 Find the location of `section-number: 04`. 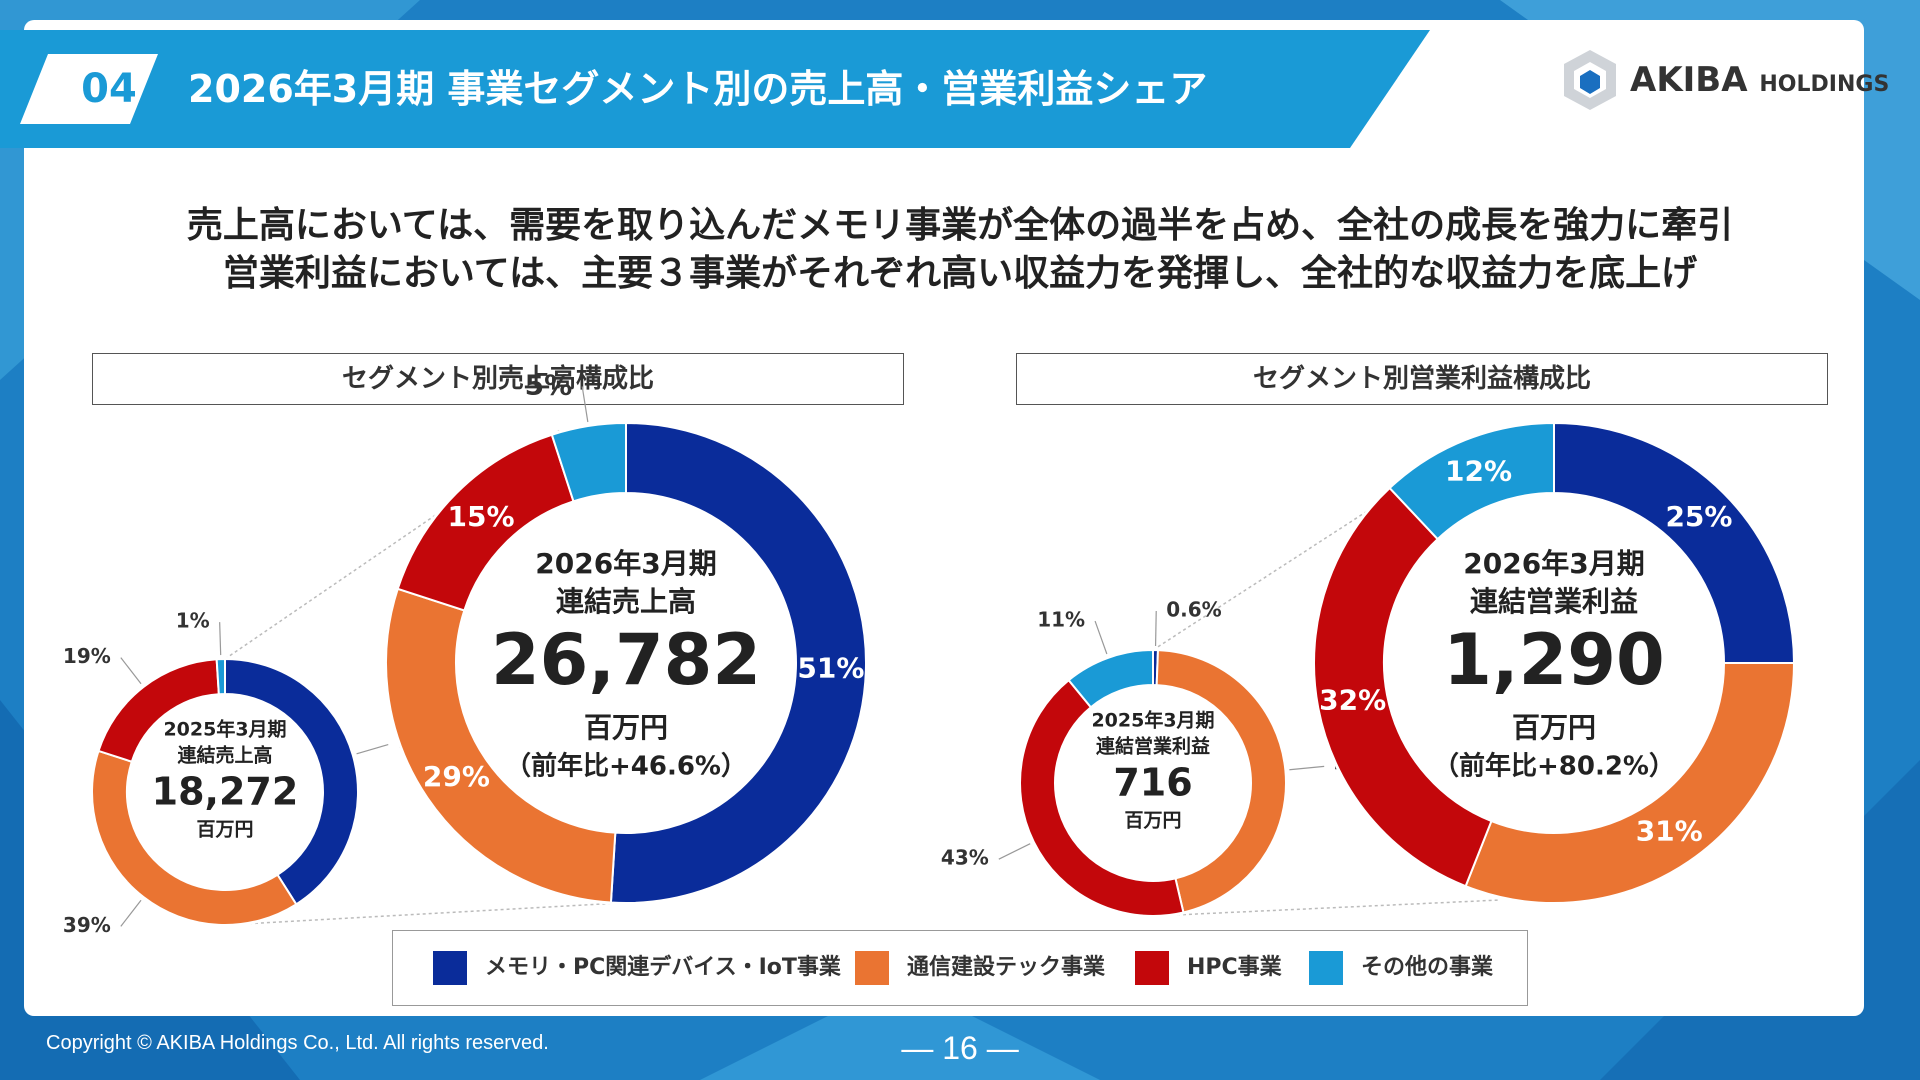

section-number: 04 is located at coordinates (109, 89).